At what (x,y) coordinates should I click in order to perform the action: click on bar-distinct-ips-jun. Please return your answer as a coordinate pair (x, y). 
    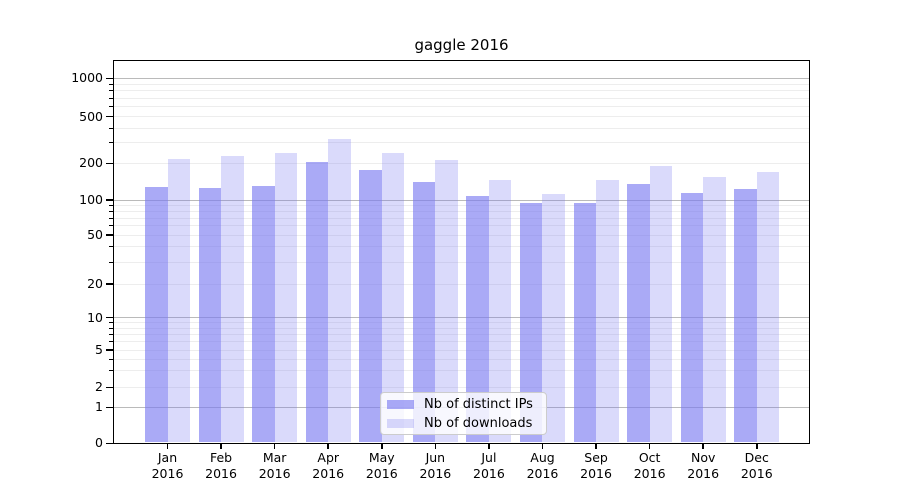
    Looking at the image, I should click on (424, 312).